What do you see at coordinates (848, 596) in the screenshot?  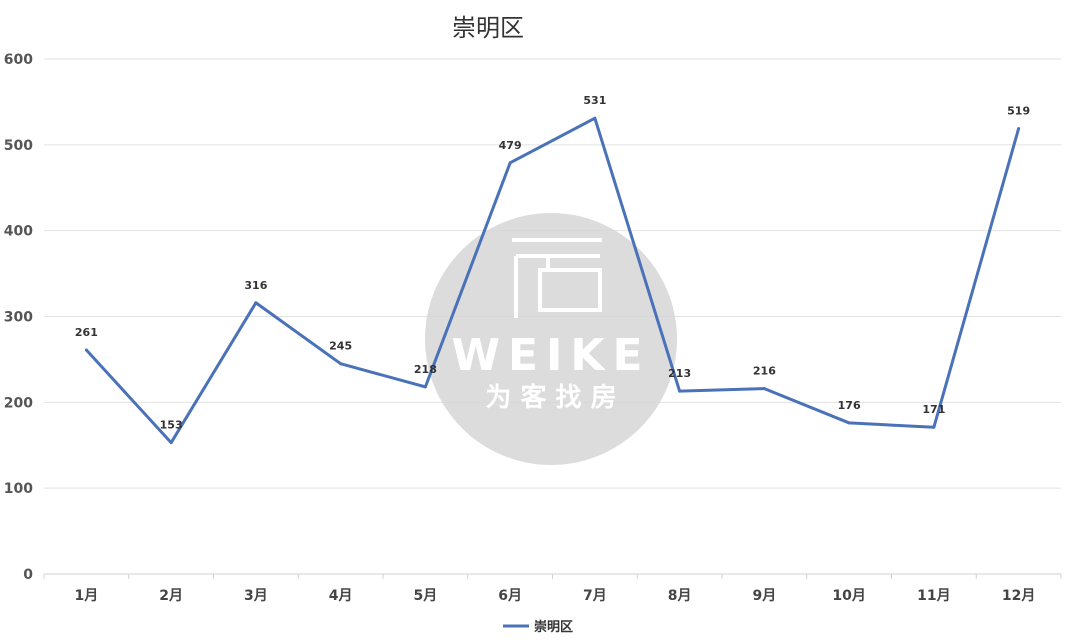 I see `x-tick-label: 10月` at bounding box center [848, 596].